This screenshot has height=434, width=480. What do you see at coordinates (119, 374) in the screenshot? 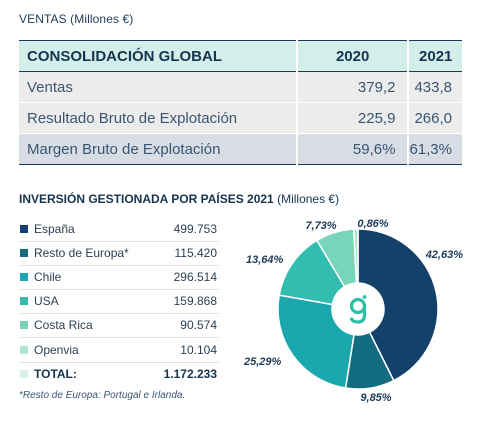
I see `legend-item-total: TOTAL: 1.172.233` at bounding box center [119, 374].